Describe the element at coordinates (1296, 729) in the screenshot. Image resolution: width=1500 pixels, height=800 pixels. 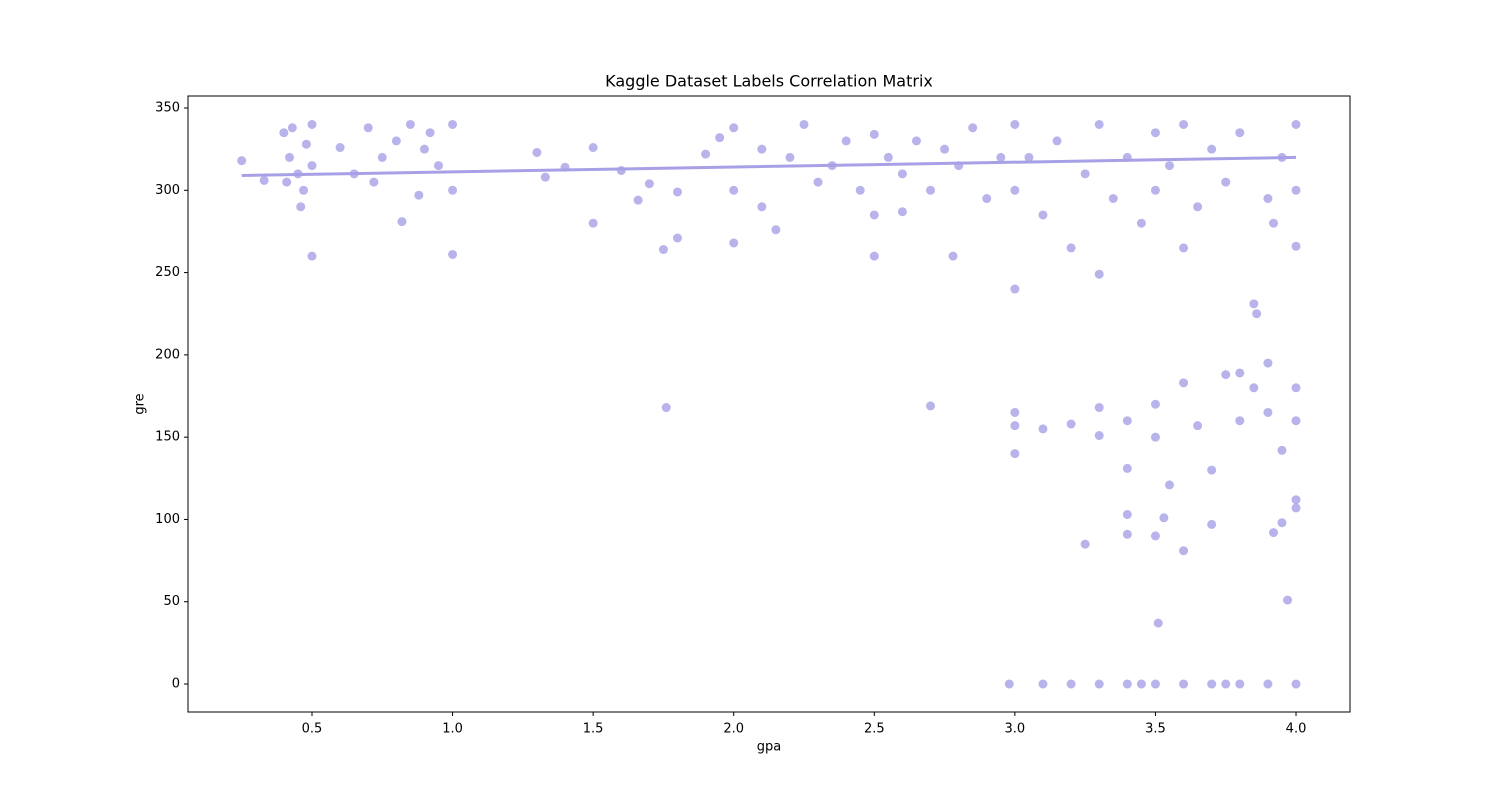
I see `x-tick-label: 4.0` at that location.